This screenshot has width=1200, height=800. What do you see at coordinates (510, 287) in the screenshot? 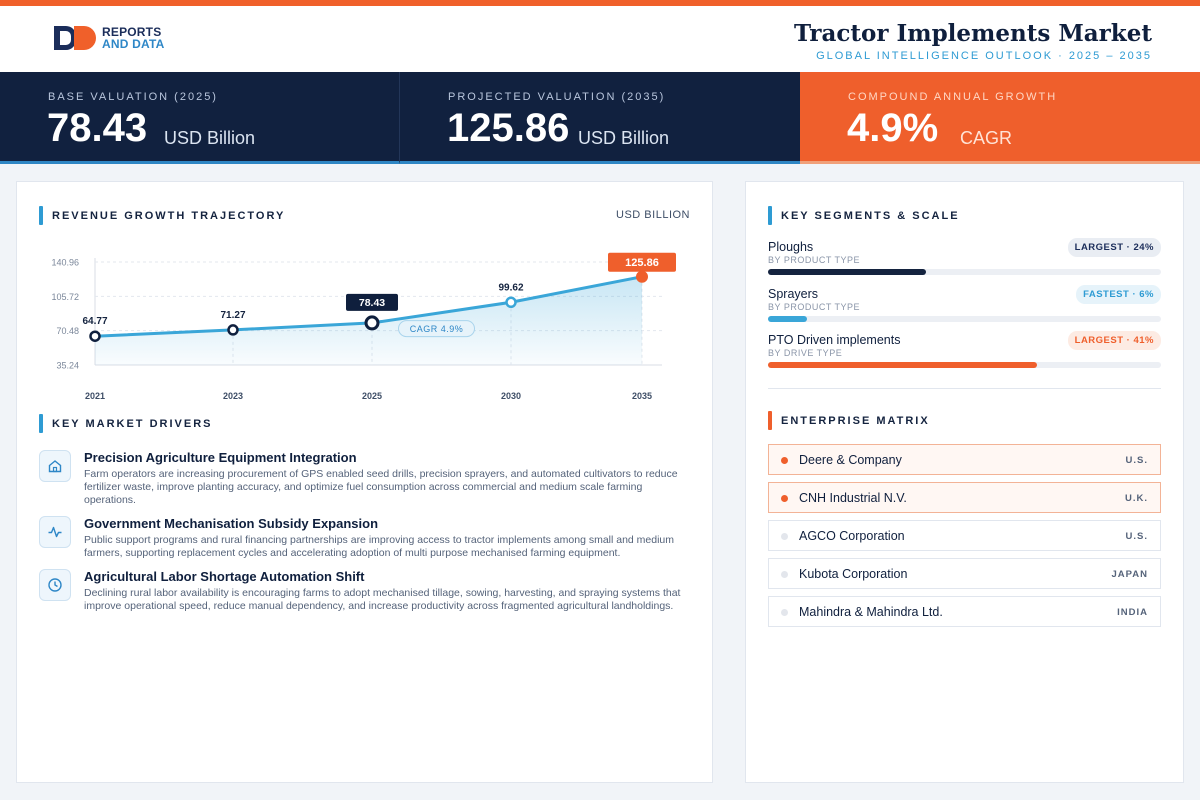
I see `data-label: 99.62` at bounding box center [510, 287].